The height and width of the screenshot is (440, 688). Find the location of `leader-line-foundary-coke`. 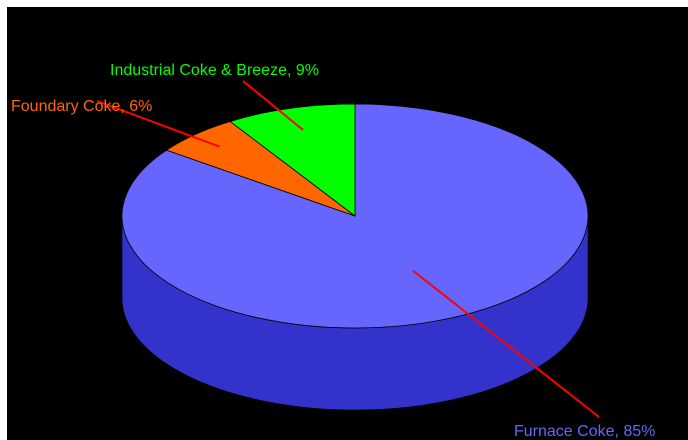

leader-line-foundary-coke is located at coordinates (158, 124).